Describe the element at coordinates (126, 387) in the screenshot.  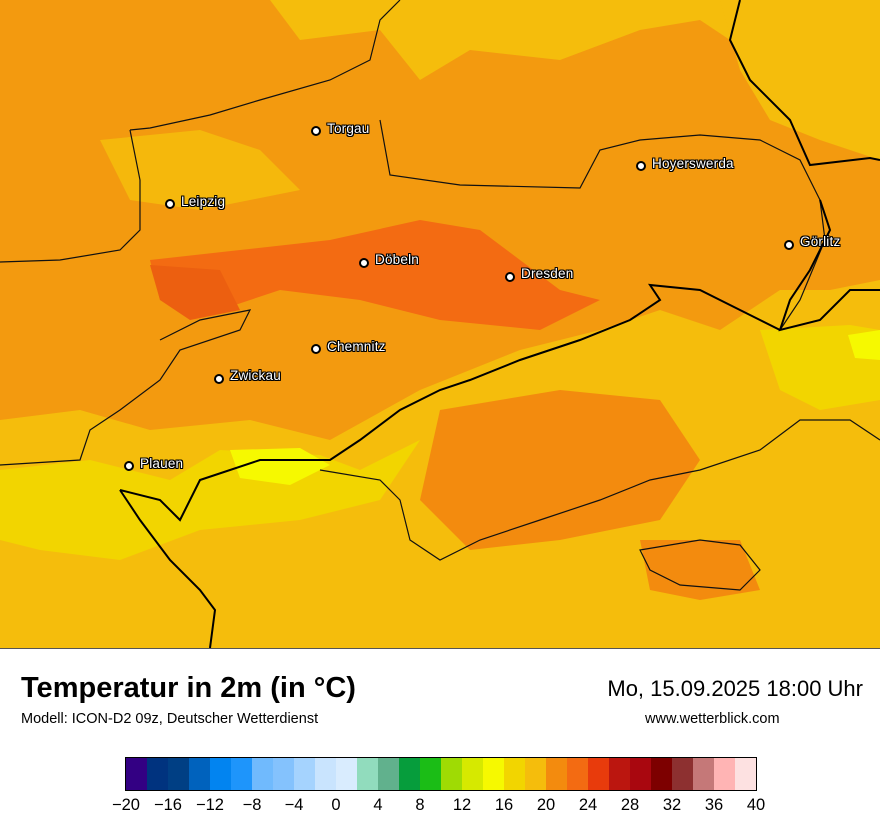
I see `border-line-southwest` at that location.